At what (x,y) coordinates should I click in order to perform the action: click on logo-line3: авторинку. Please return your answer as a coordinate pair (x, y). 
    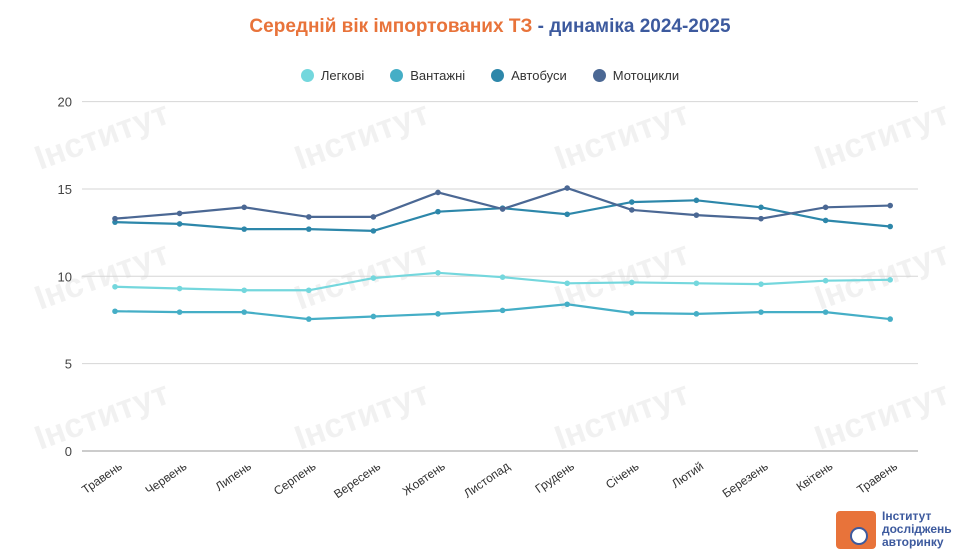
    Looking at the image, I should click on (913, 542).